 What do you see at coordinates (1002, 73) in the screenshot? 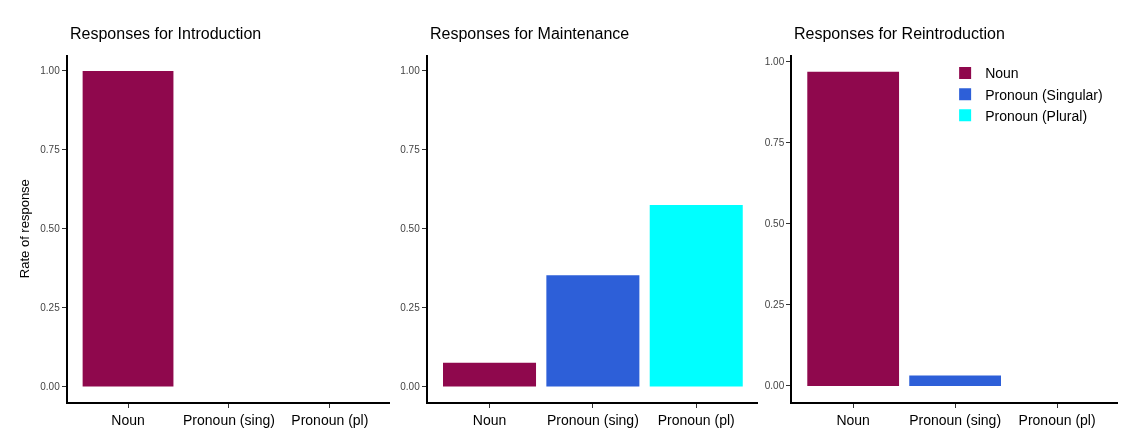
I see `legend-label: Noun` at bounding box center [1002, 73].